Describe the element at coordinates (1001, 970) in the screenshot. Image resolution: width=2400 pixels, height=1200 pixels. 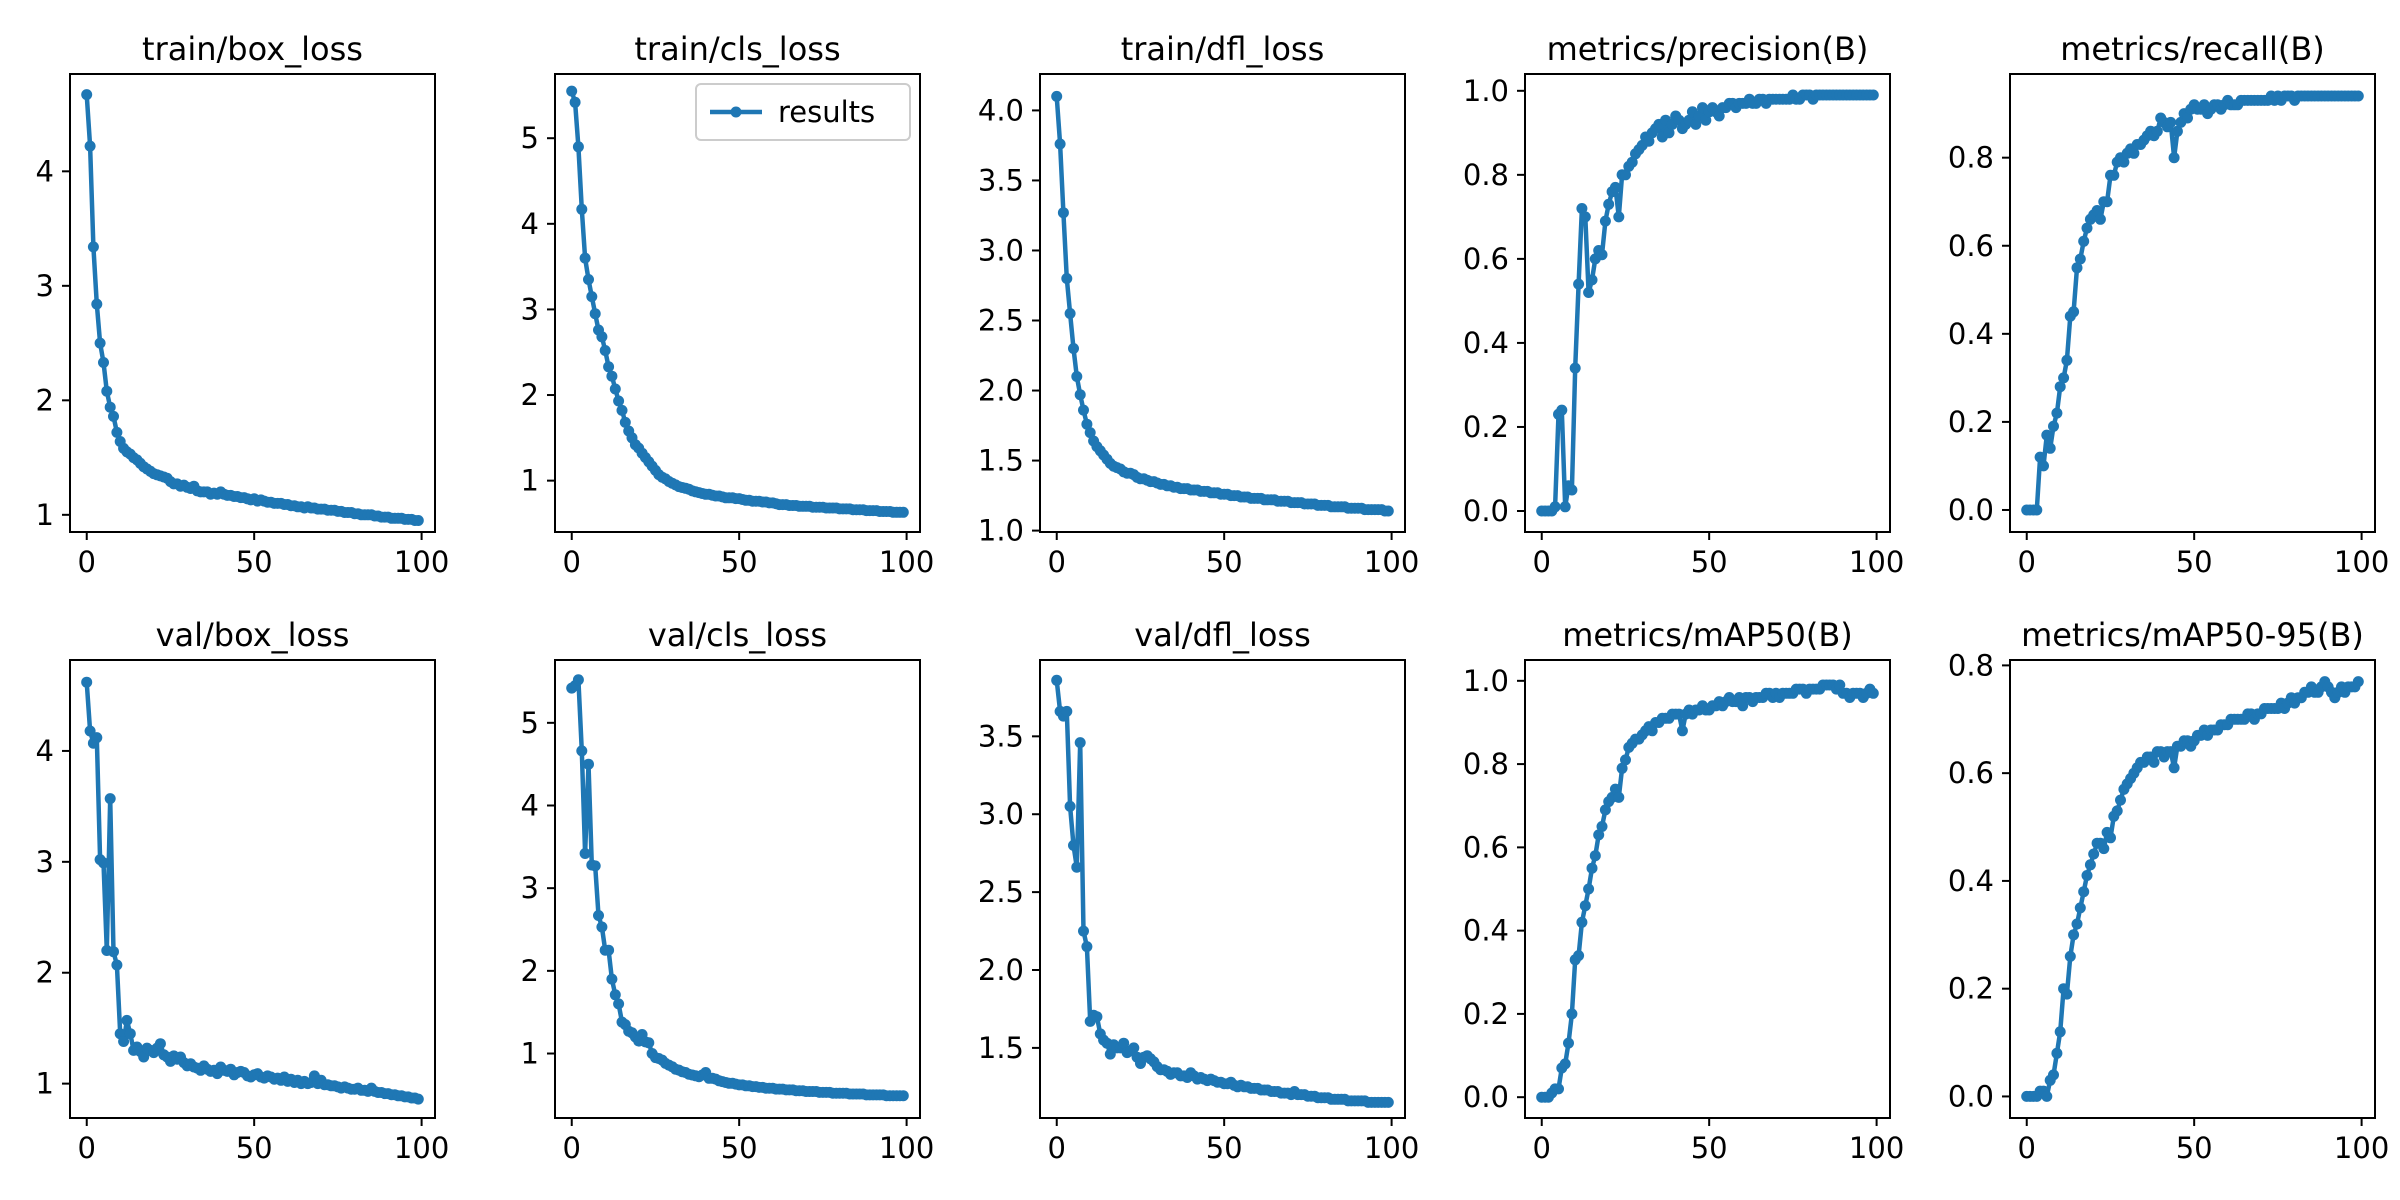
I see `y-tick-label: 2.0` at that location.